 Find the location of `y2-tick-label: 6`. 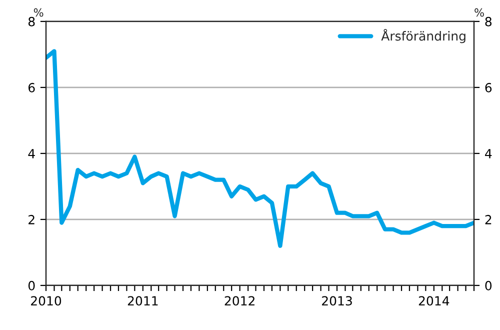

y2-tick-label: 6 is located at coordinates (488, 87).